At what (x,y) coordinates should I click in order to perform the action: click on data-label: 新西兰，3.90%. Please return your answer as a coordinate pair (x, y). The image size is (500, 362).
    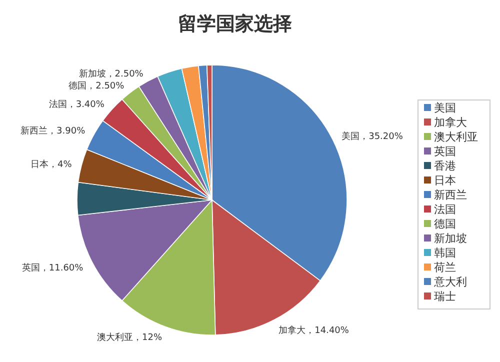
    Looking at the image, I should click on (53, 131).